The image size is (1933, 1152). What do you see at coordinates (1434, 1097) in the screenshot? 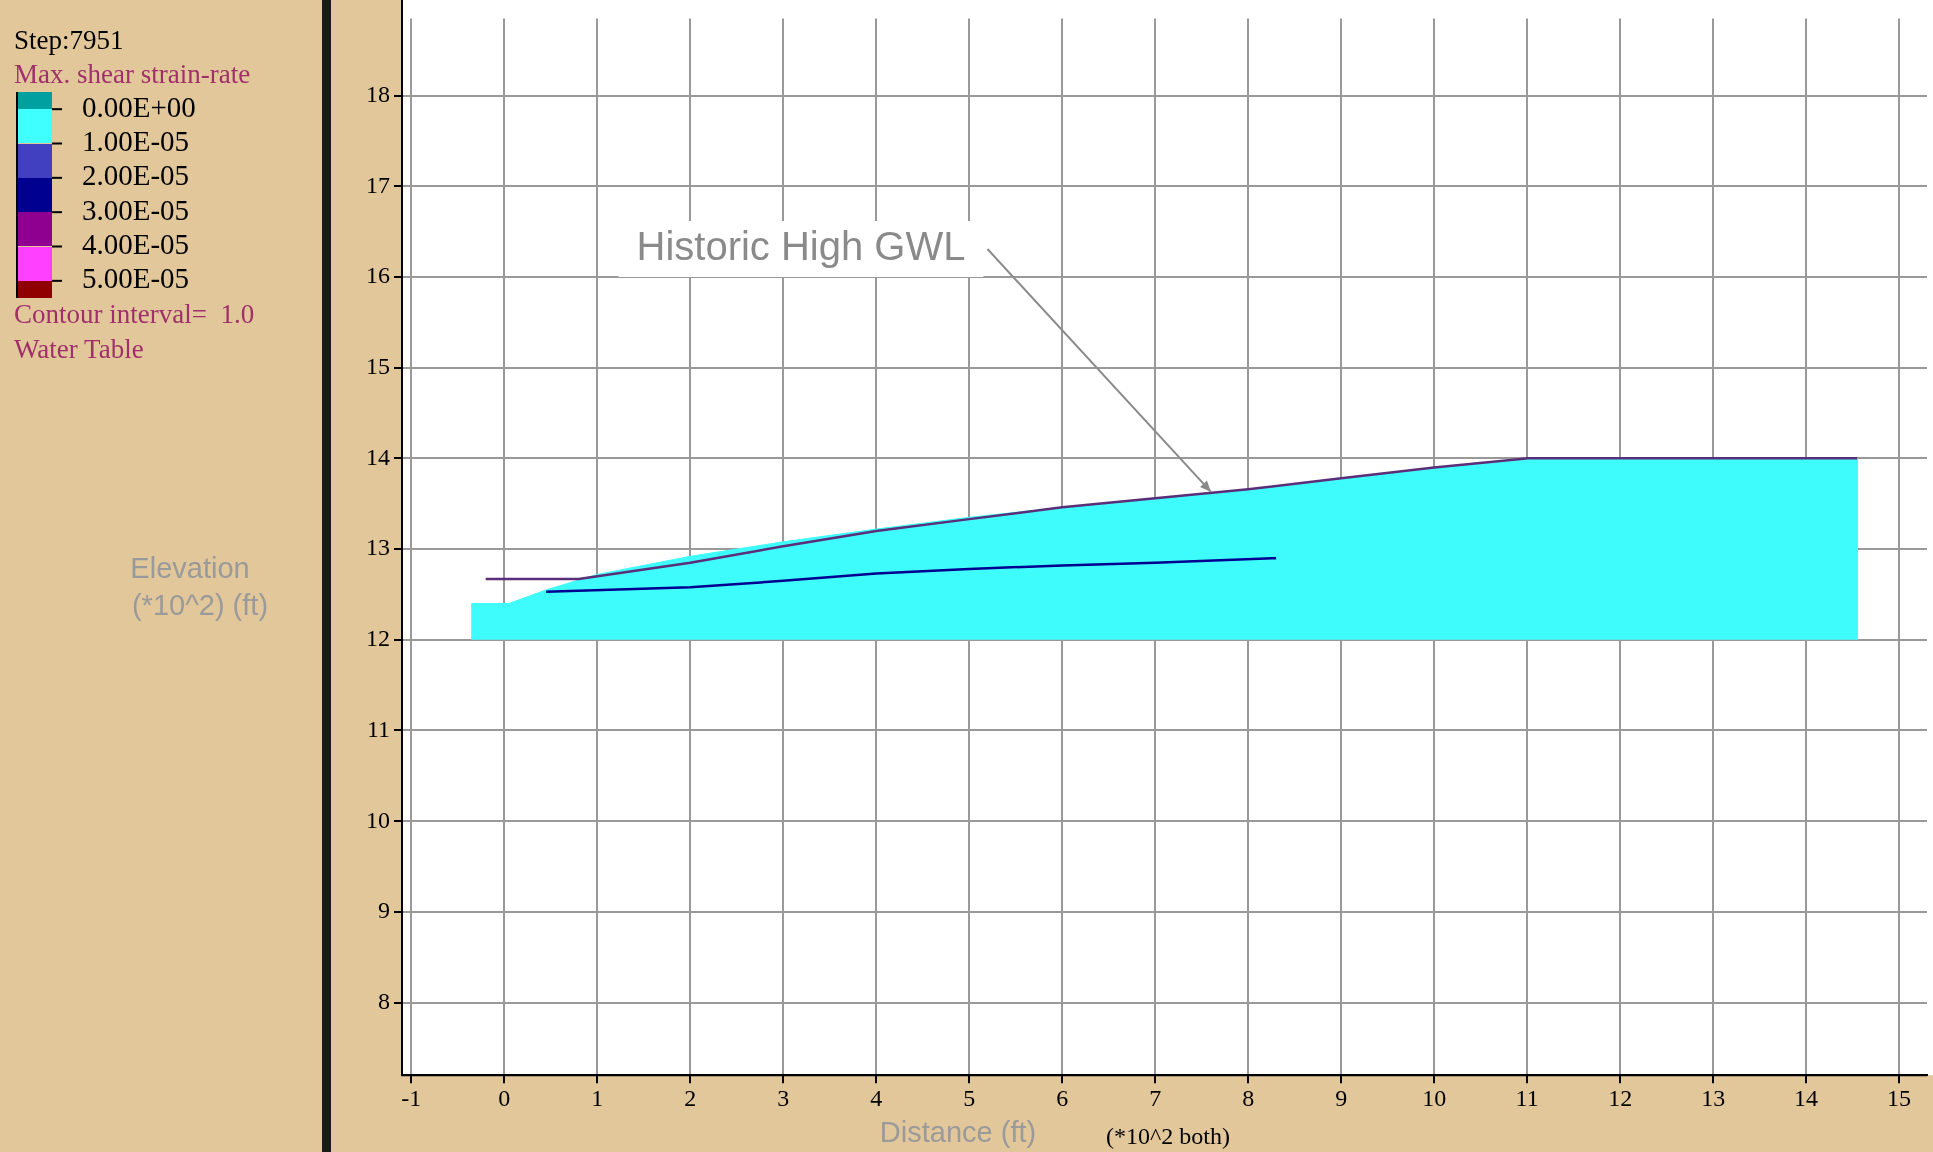
I see `x-tick-label: 10` at bounding box center [1434, 1097].